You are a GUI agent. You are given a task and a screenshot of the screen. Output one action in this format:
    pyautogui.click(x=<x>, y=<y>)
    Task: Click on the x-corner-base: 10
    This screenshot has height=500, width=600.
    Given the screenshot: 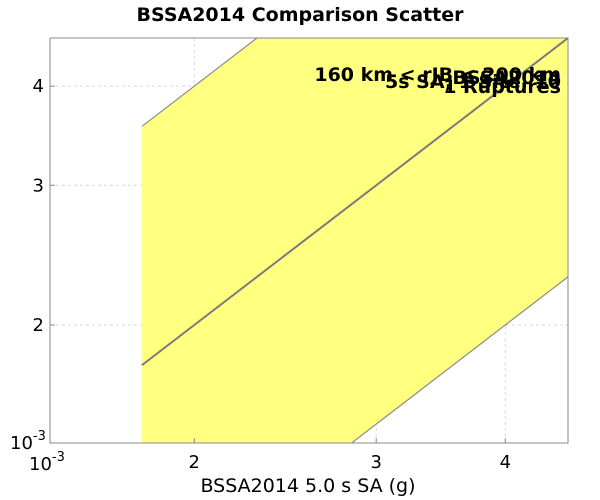 What is the action you would take?
    pyautogui.click(x=40, y=464)
    